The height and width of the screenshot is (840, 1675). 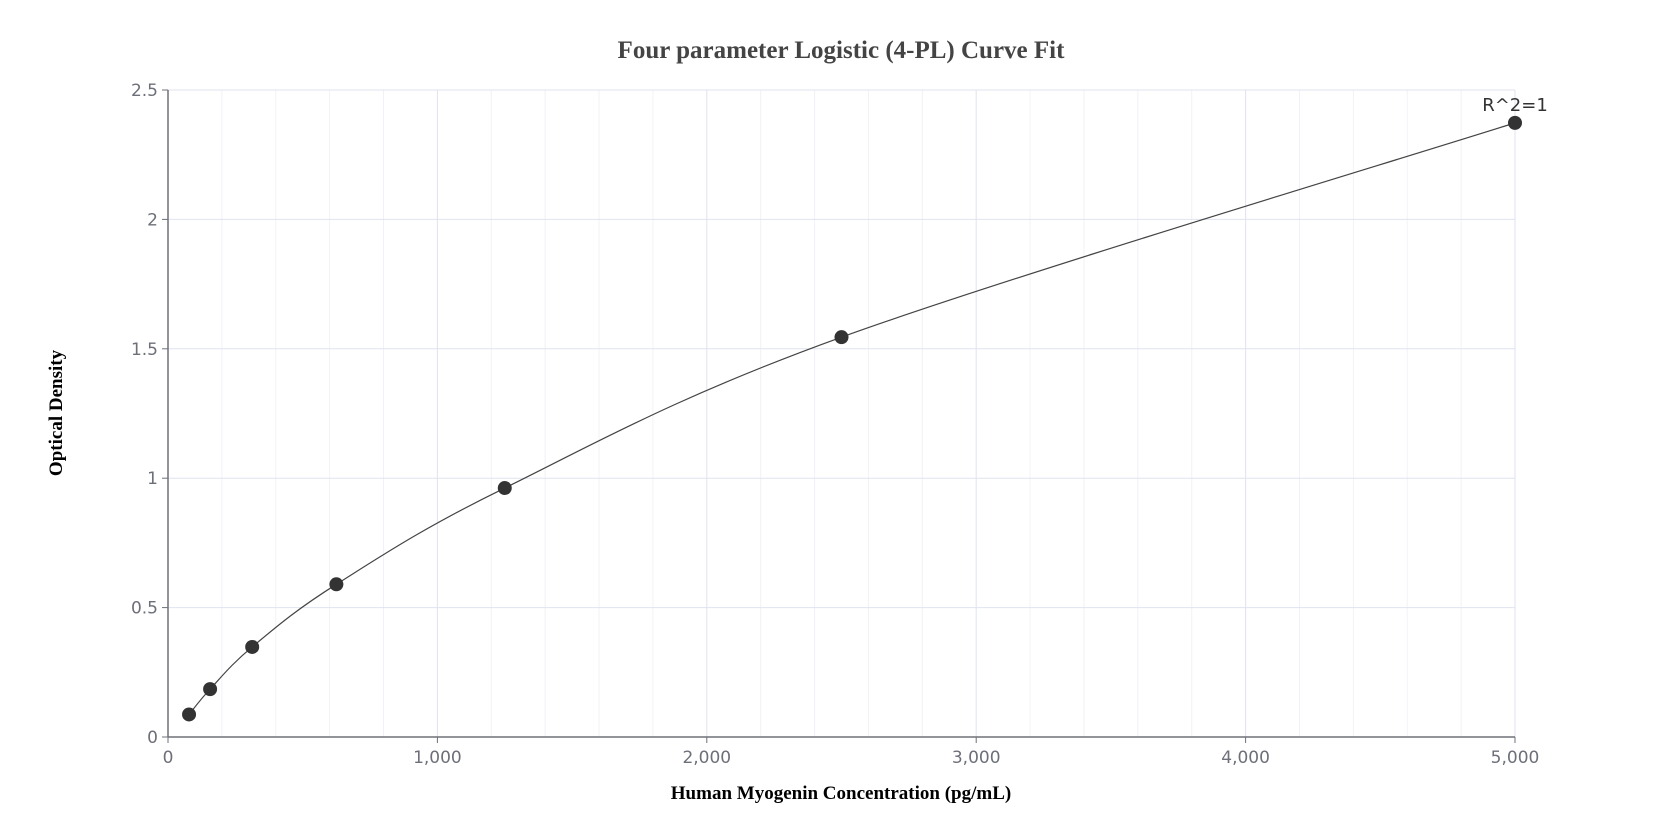 What do you see at coordinates (706, 758) in the screenshot?
I see `x-tick-label: 2,000` at bounding box center [706, 758].